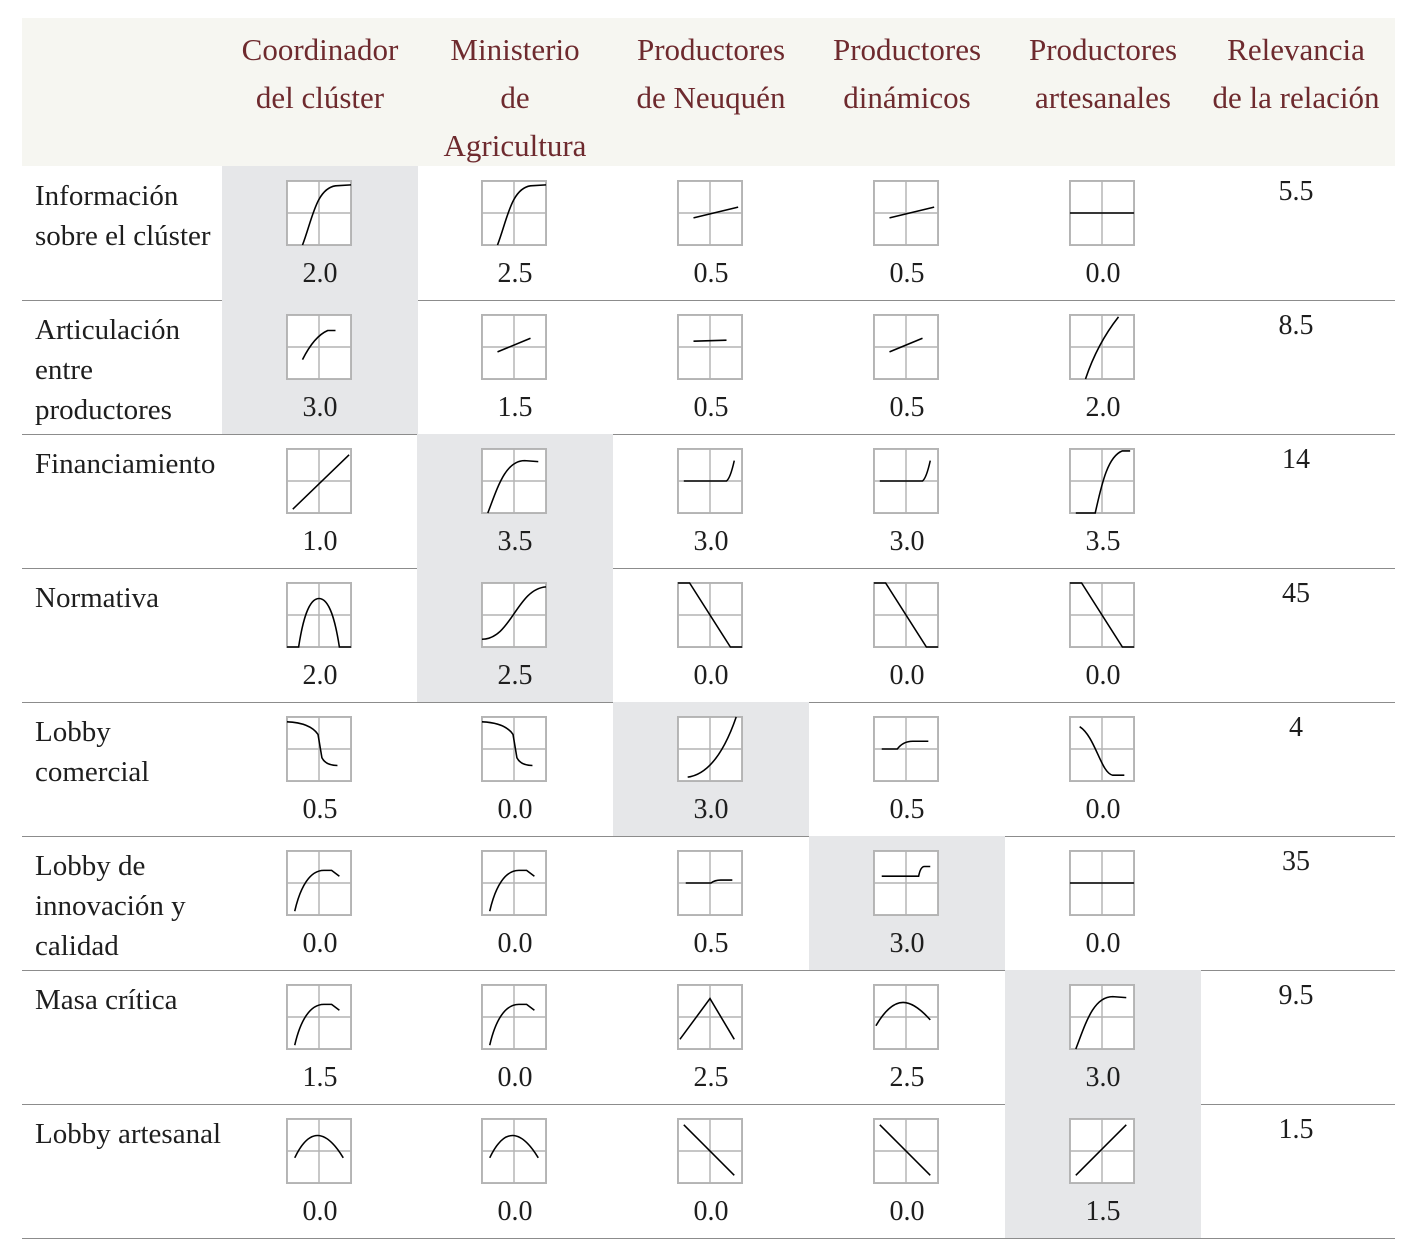 The height and width of the screenshot is (1260, 1415). I want to click on table-cell: 3.5, so click(1103, 501).